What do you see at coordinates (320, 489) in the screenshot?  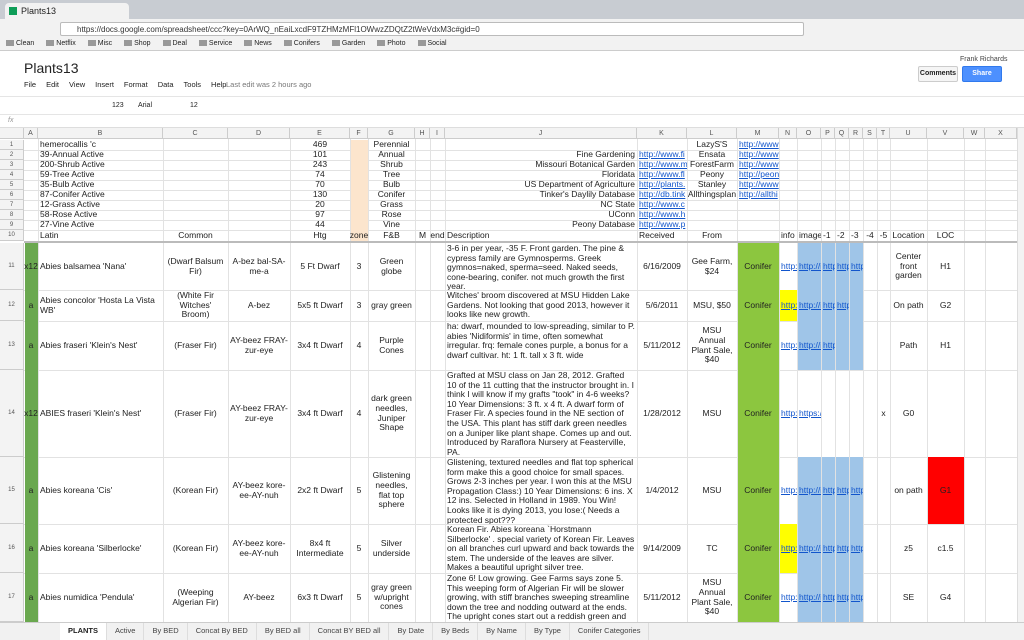 I see `cell: 2x2 ft Dwarf` at bounding box center [320, 489].